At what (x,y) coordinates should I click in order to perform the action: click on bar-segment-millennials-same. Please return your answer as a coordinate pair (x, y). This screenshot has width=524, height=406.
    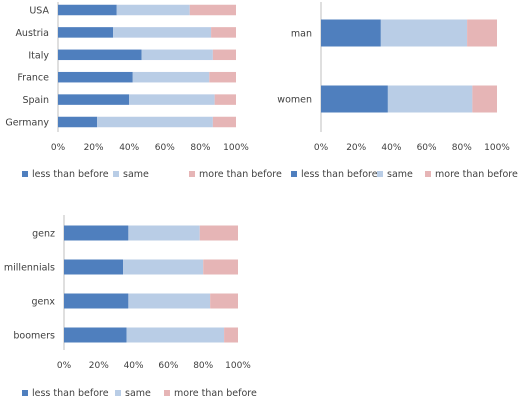
    Looking at the image, I should click on (163, 267).